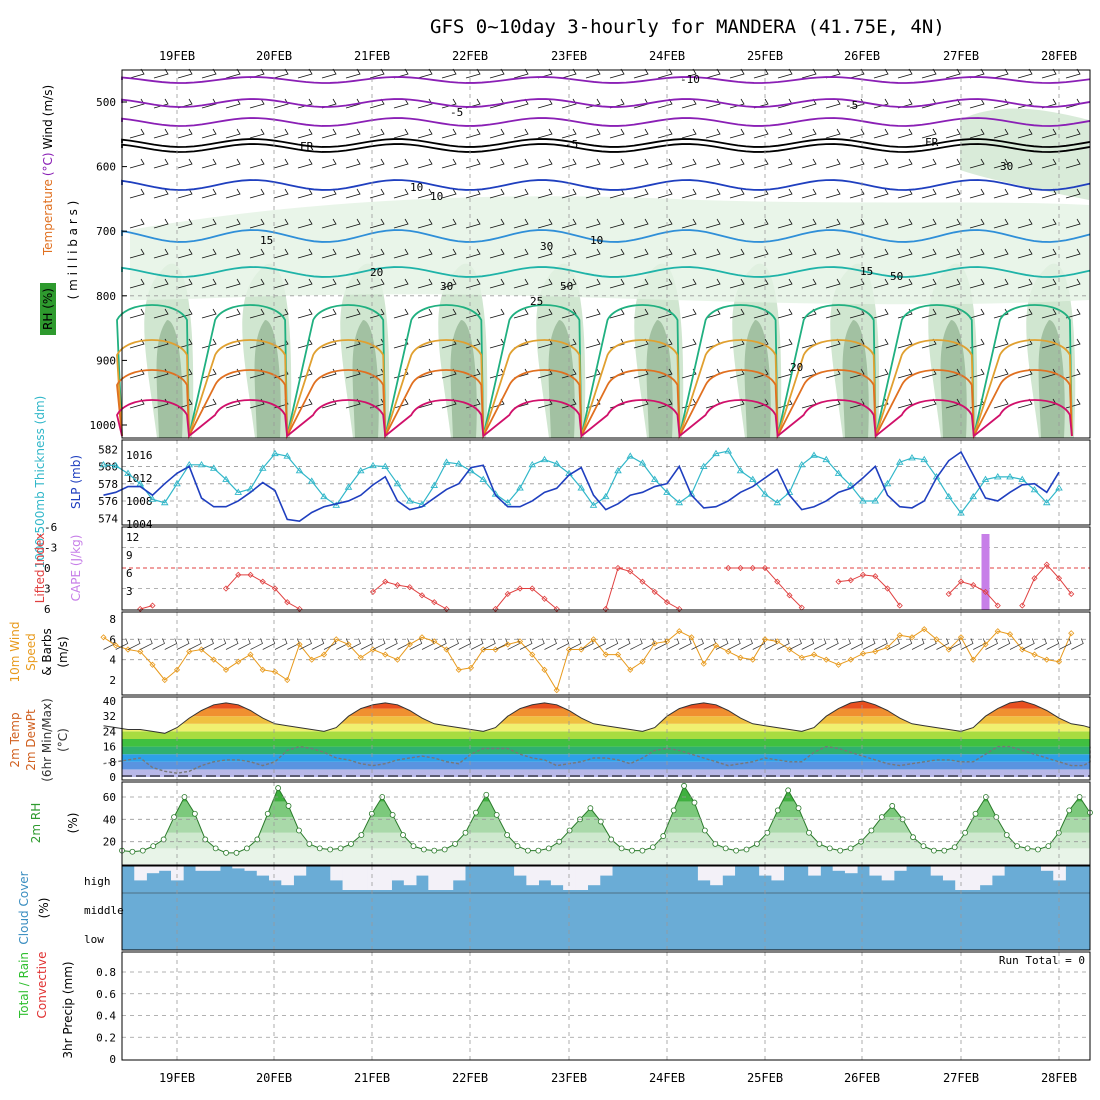  I want to click on temp-band, so click(606, 773).